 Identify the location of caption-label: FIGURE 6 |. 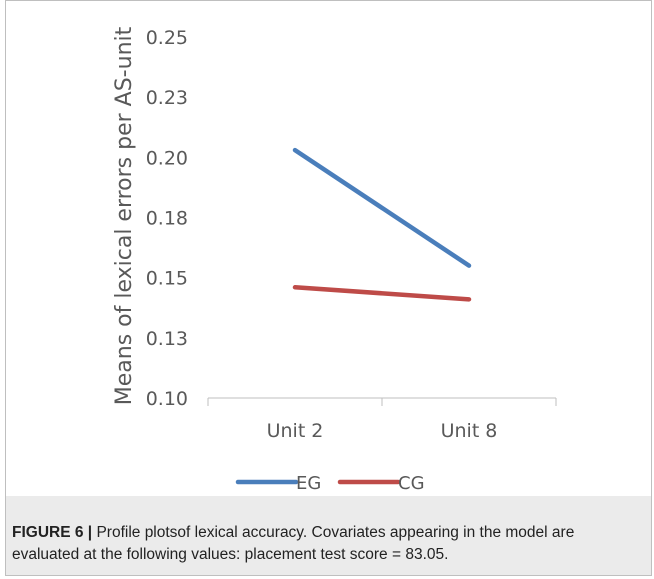
(52, 532).